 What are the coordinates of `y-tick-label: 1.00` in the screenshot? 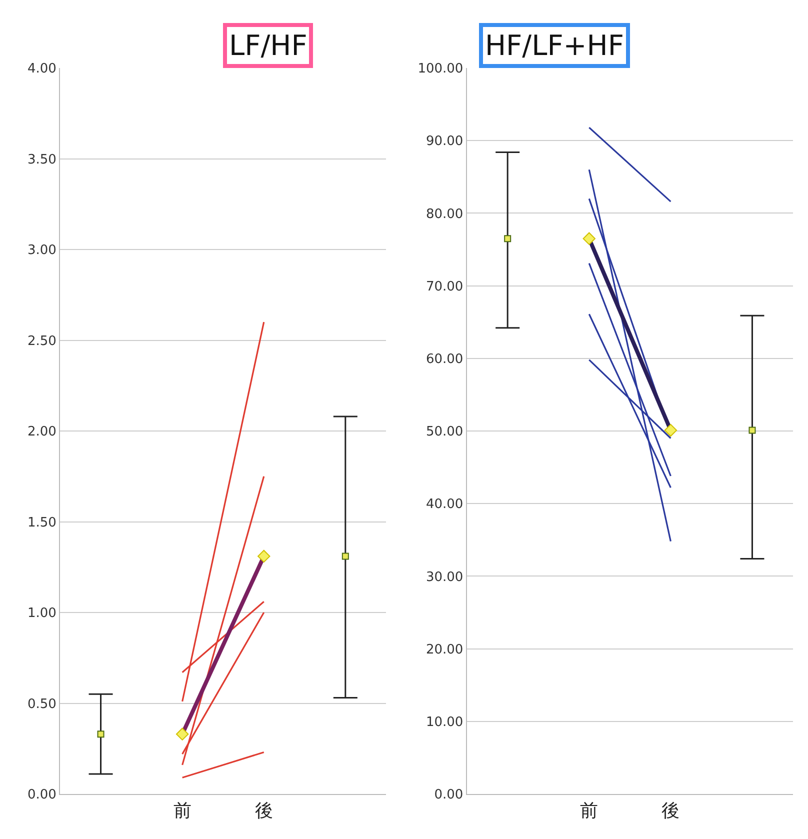 It's located at (41, 614).